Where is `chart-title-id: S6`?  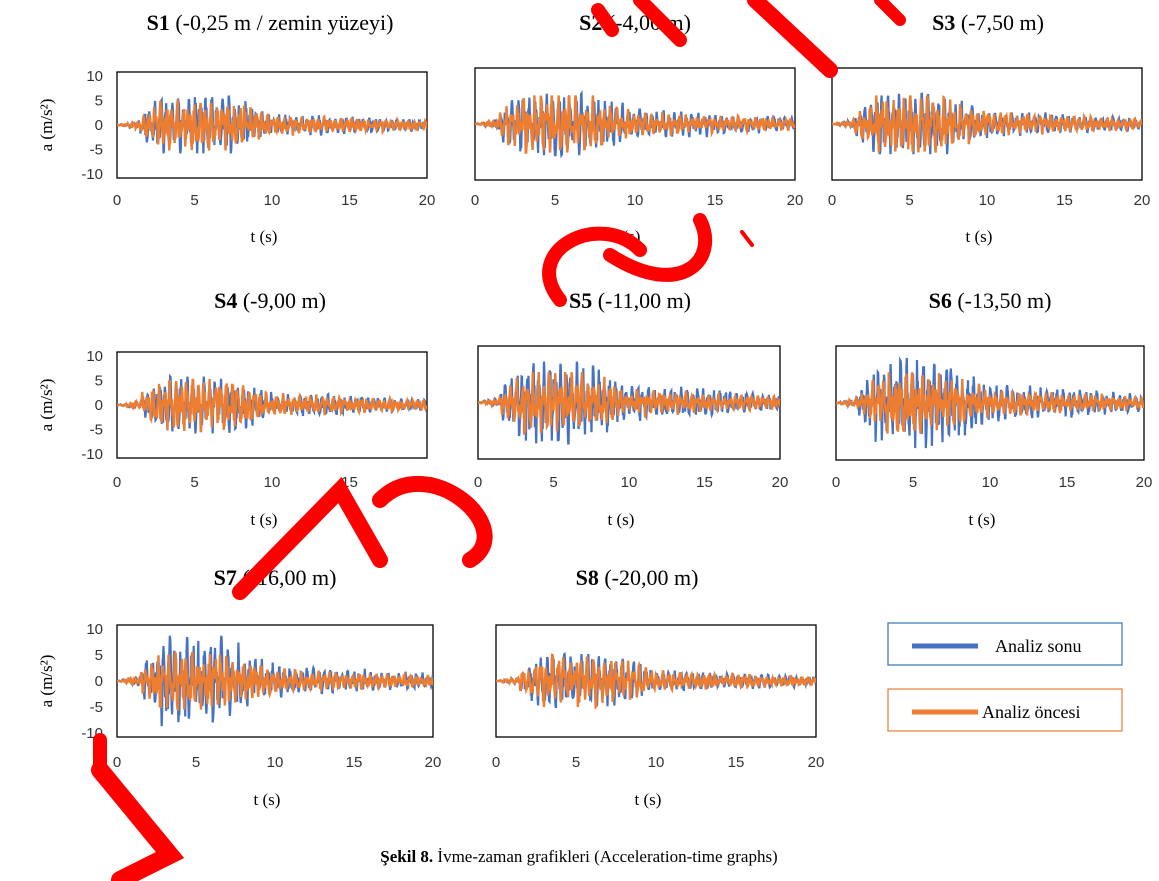
chart-title-id: S6 is located at coordinates (940, 300).